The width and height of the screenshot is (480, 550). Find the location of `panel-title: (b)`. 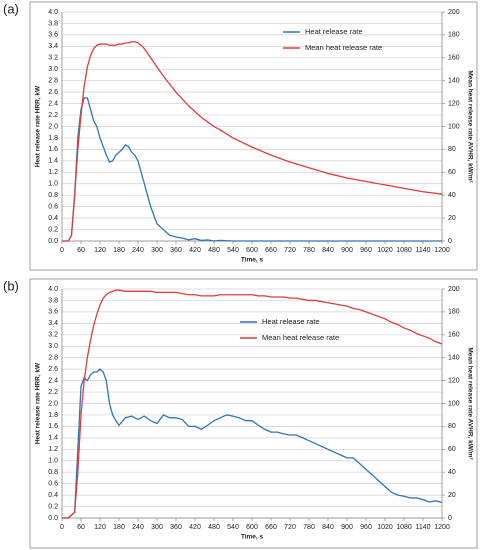

panel-title: (b) is located at coordinates (11, 285).